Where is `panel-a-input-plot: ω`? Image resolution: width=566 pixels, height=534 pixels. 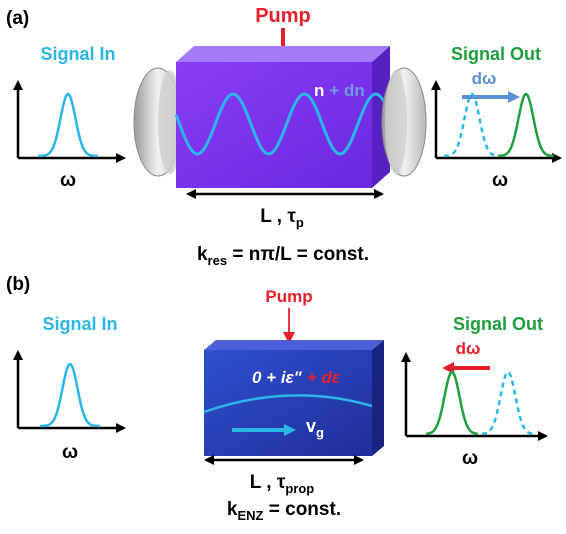
panel-a-input-plot: ω is located at coordinates (69, 135).